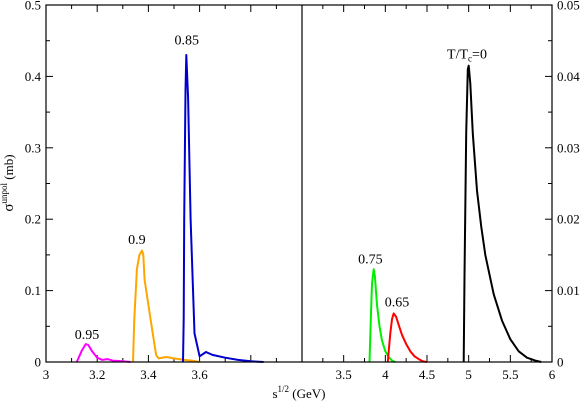 The width and height of the screenshot is (585, 404). What do you see at coordinates (470, 59) in the screenshot?
I see `series-label-subscript: c` at bounding box center [470, 59].